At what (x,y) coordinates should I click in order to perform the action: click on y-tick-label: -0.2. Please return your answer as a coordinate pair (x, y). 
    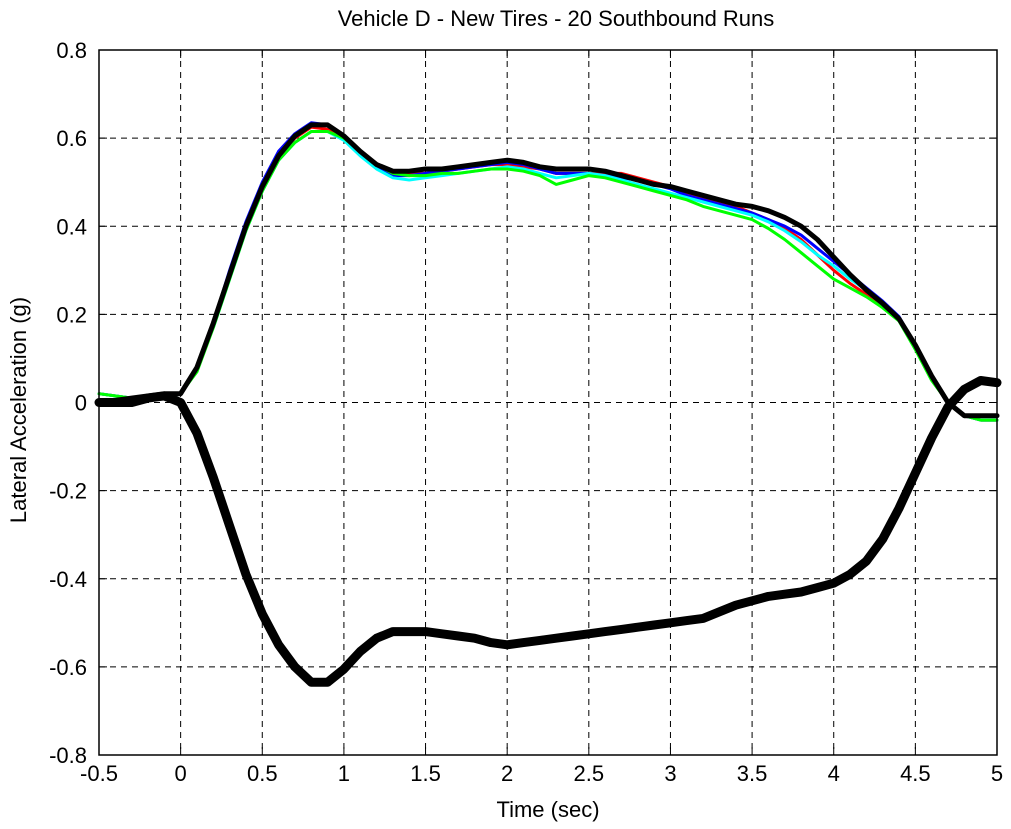
    Looking at the image, I should click on (68, 491).